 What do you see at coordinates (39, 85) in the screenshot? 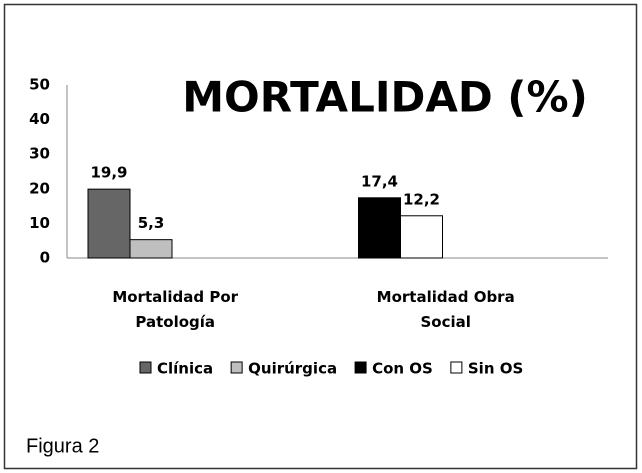
I see `y-tick-label: 50` at bounding box center [39, 85].